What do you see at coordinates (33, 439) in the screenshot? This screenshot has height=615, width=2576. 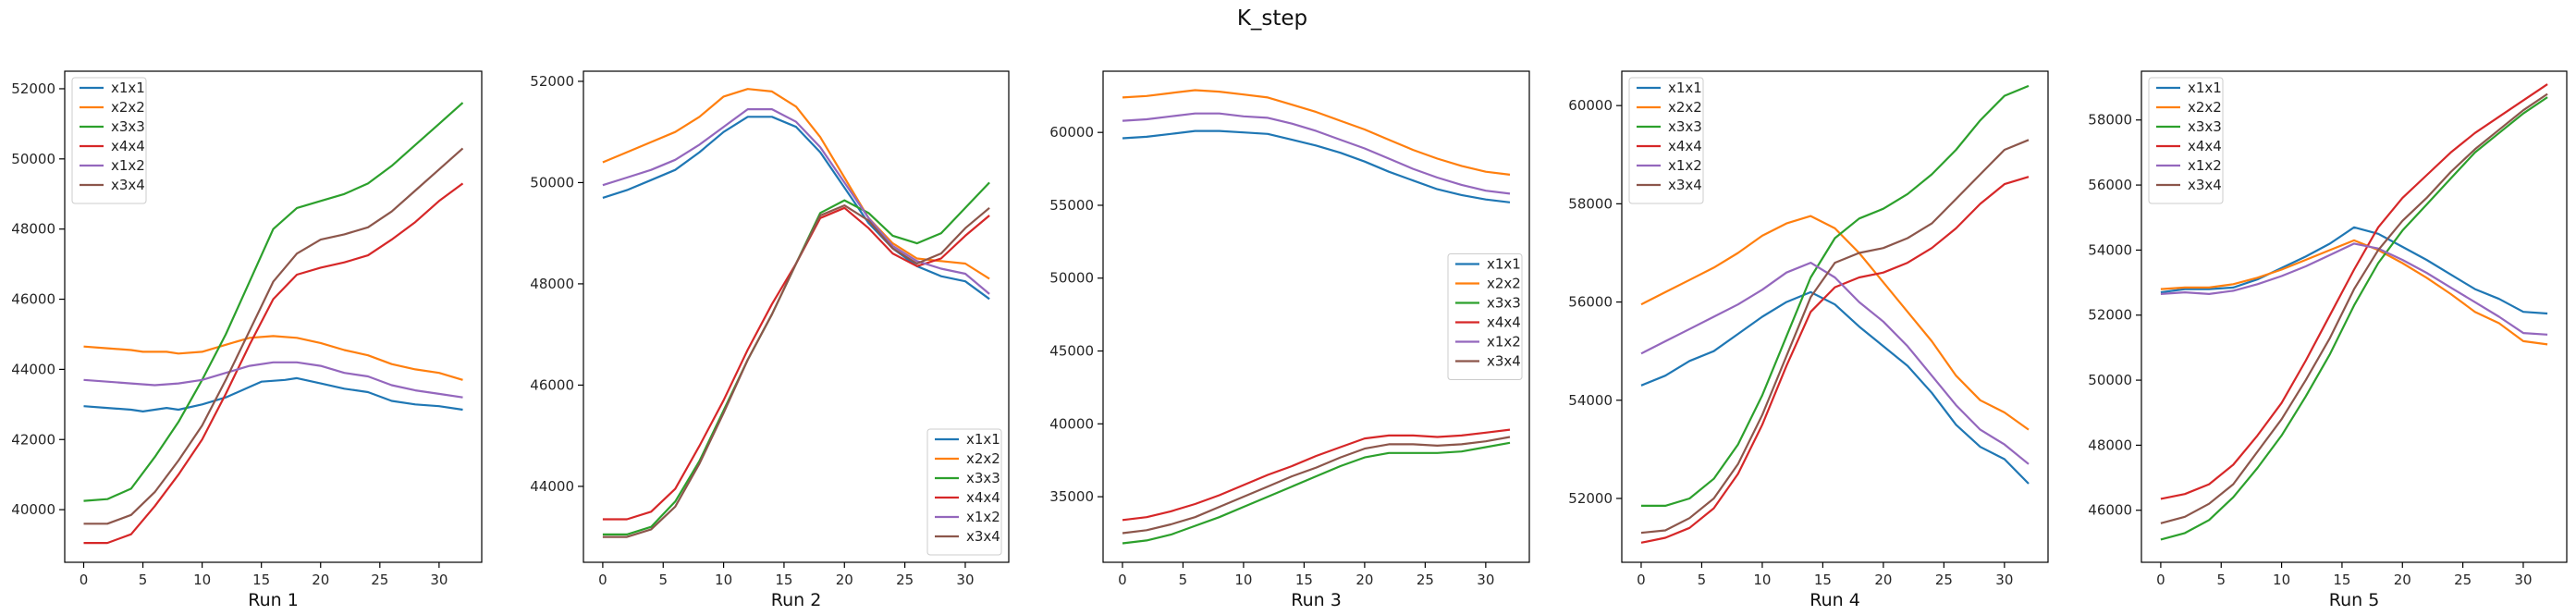 I see `y-tick-label: 42000` at bounding box center [33, 439].